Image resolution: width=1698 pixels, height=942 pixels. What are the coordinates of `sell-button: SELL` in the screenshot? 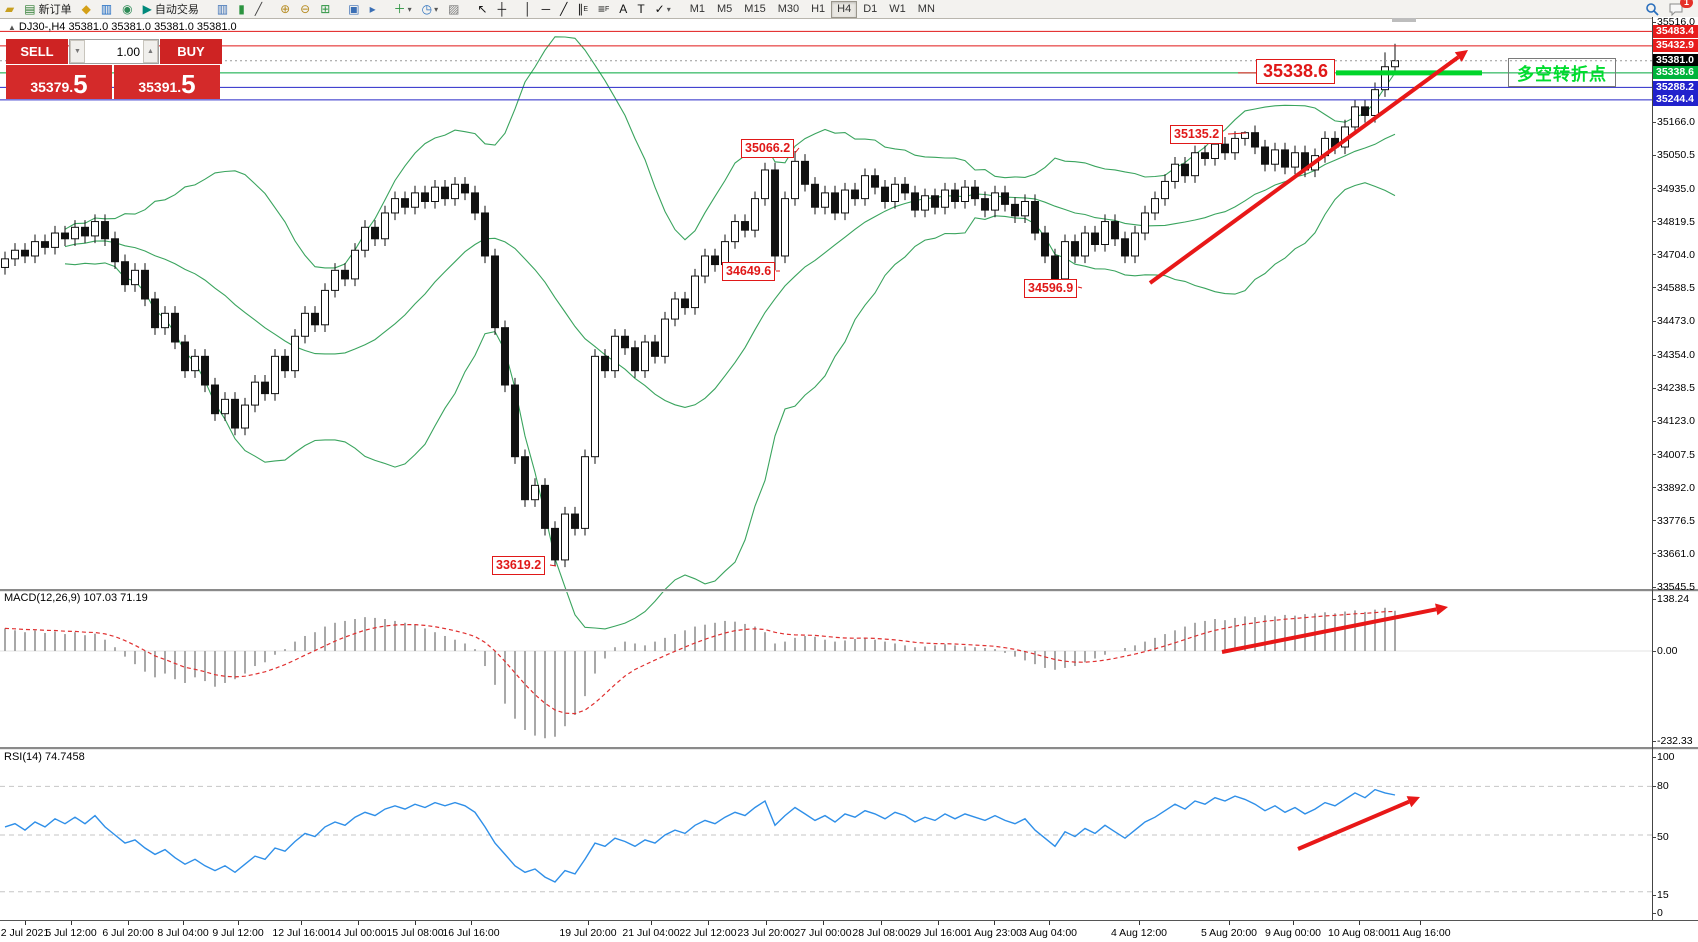 It's located at (37, 51).